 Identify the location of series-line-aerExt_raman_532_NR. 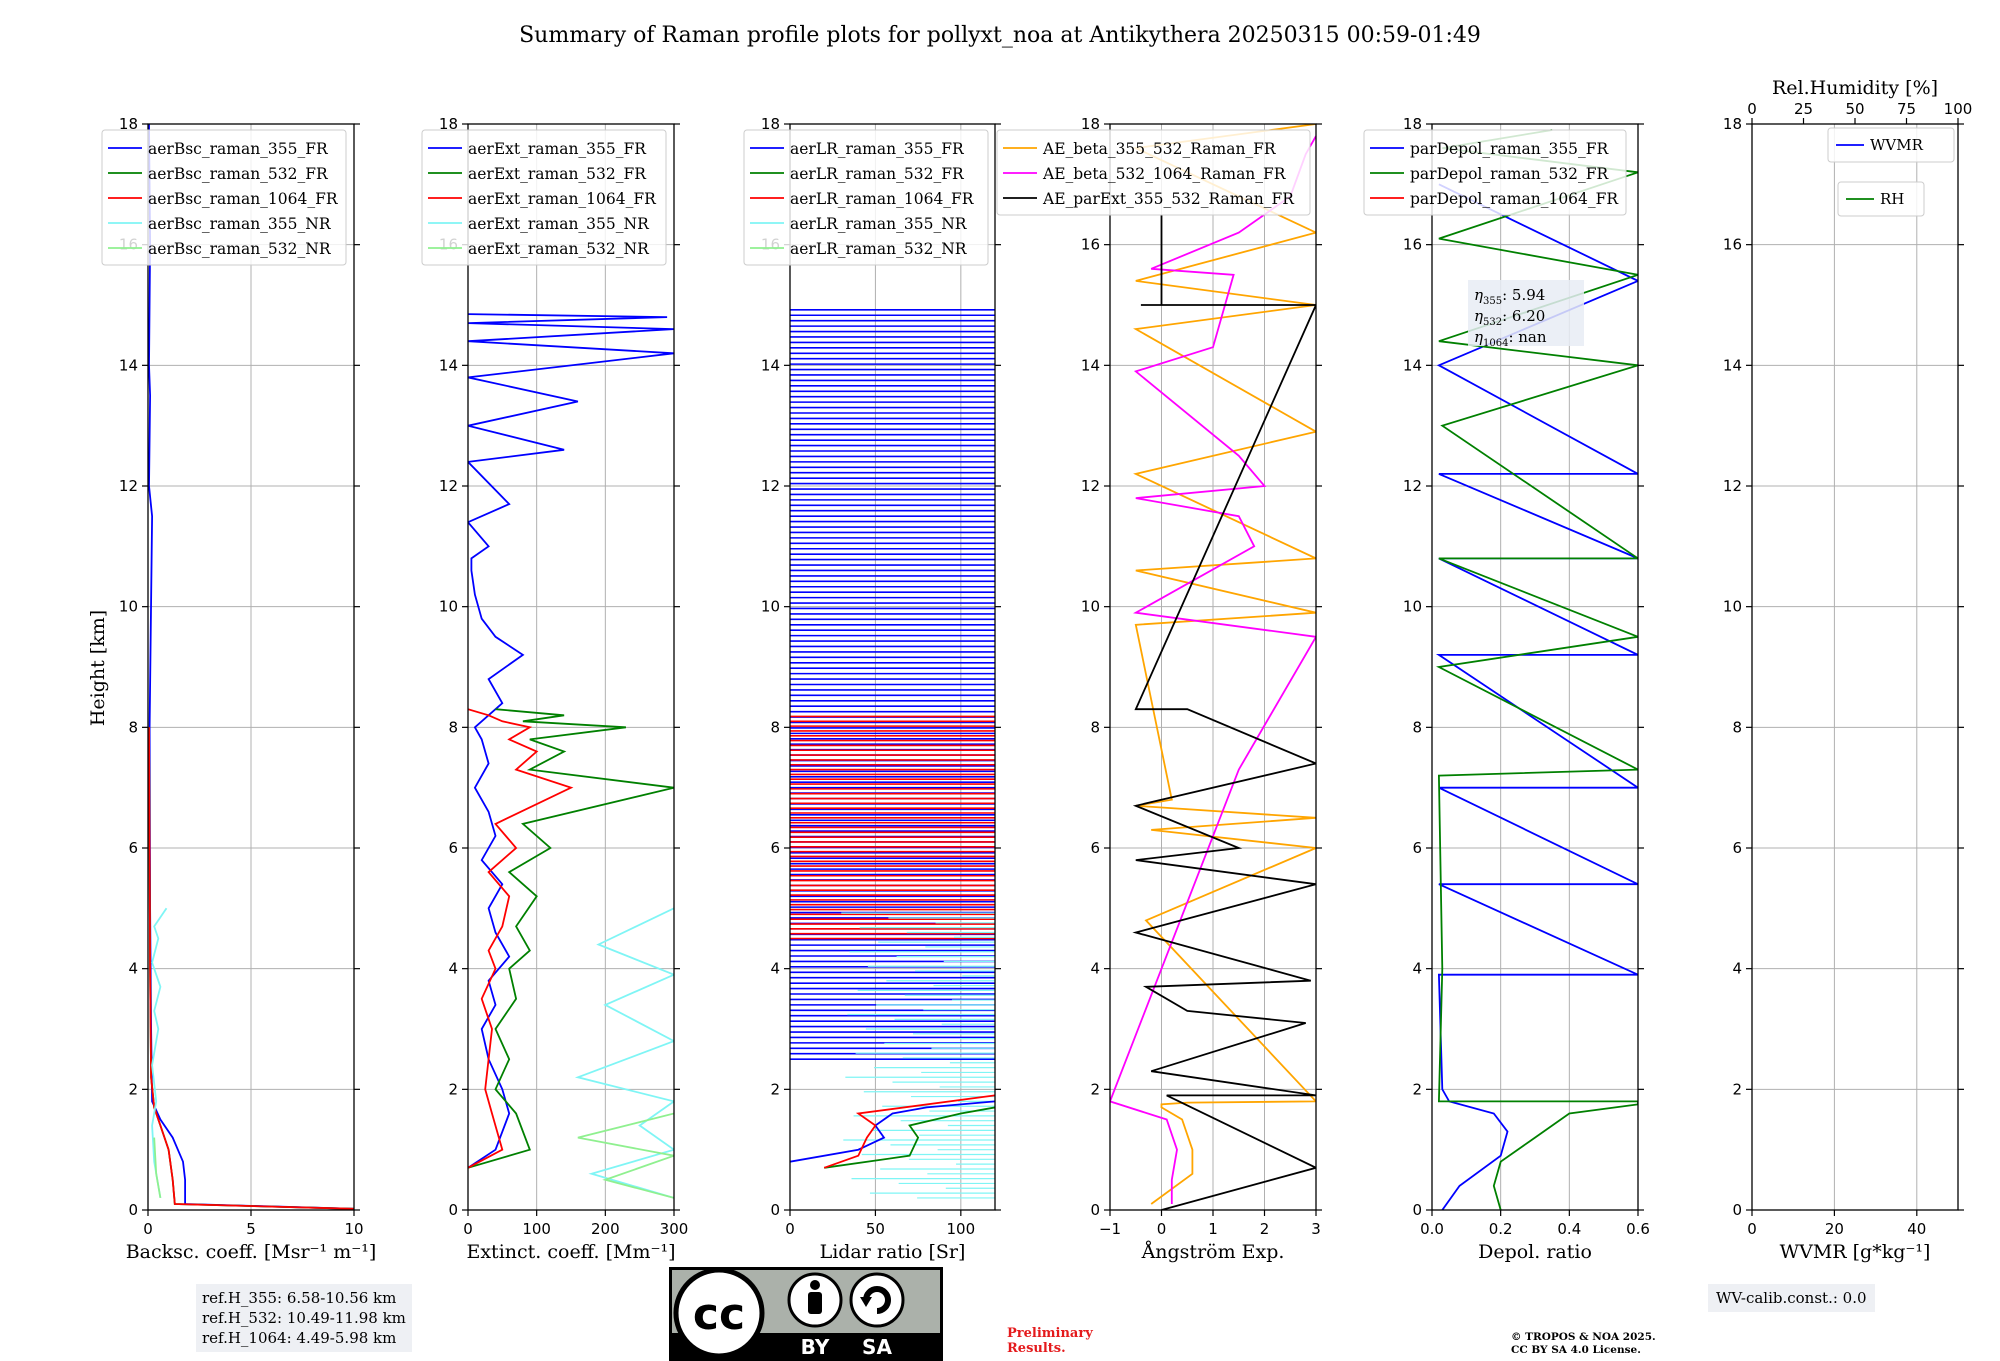
(625, 1155).